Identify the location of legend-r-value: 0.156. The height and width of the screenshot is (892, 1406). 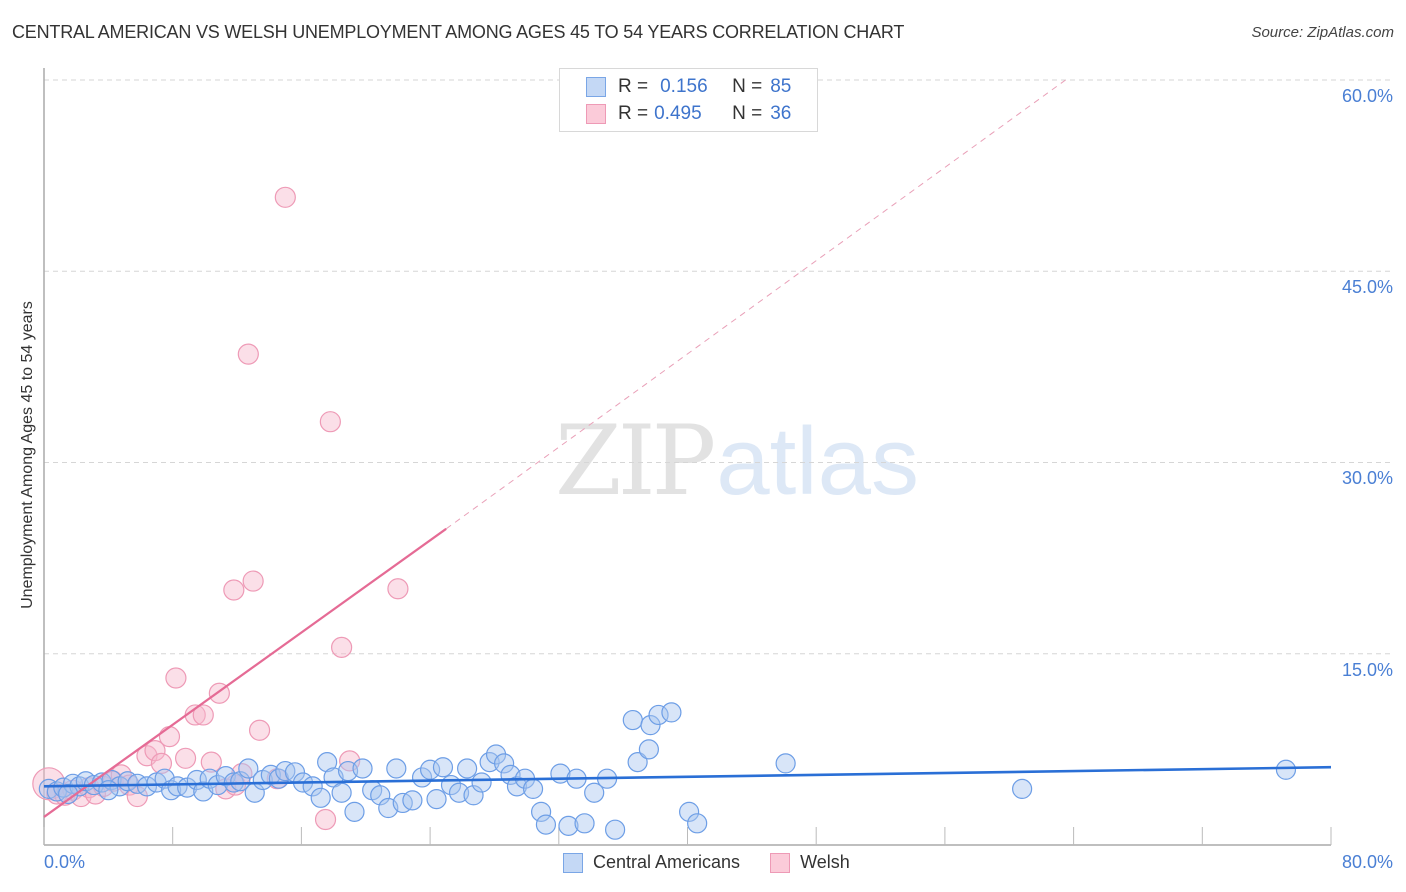
(684, 86).